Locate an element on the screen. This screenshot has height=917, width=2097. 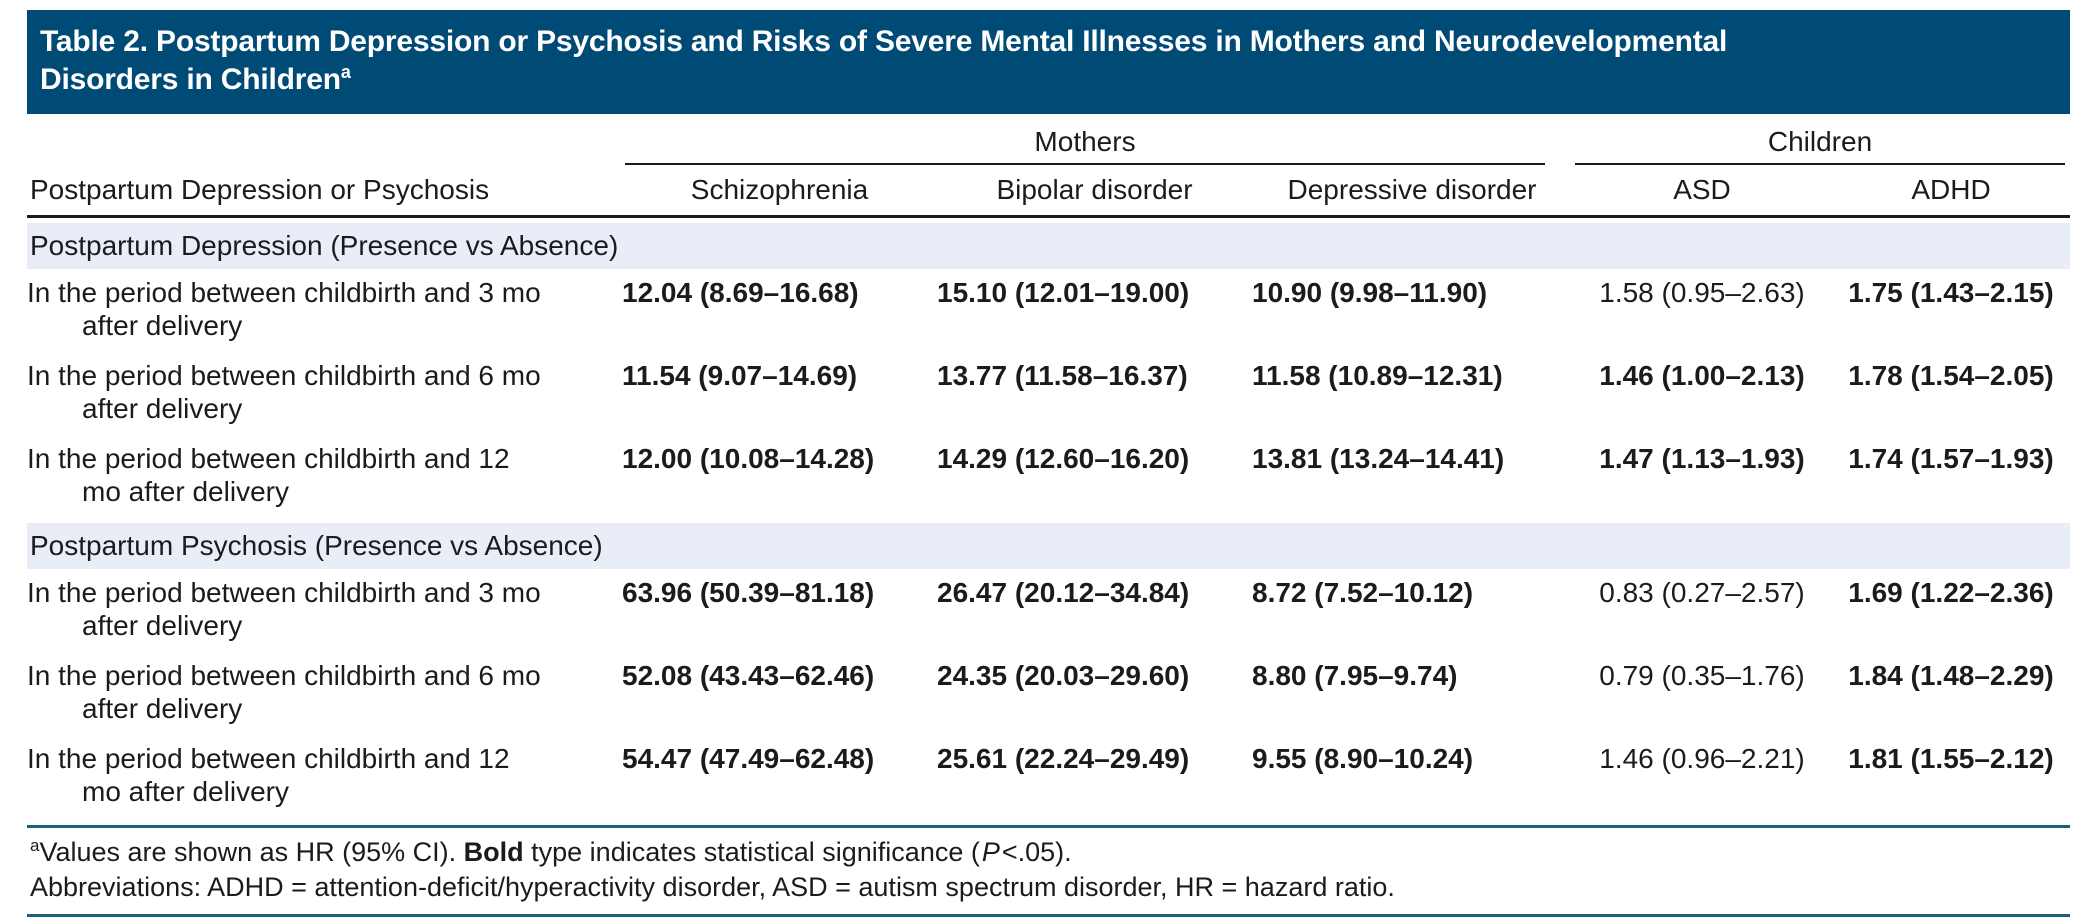
footnote-marker-a: a is located at coordinates (35, 845).